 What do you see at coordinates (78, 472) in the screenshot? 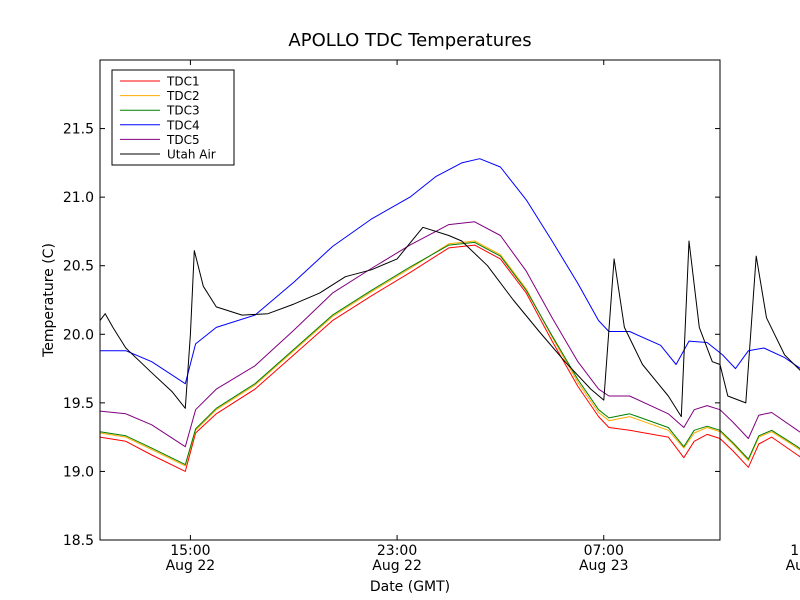
I see `y-tick-label: 19.0` at bounding box center [78, 472].